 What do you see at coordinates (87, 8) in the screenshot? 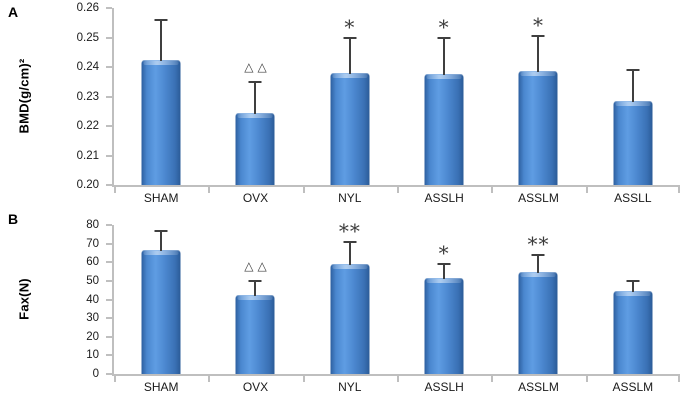
I see `y-tick-label: 0.26` at bounding box center [87, 8].